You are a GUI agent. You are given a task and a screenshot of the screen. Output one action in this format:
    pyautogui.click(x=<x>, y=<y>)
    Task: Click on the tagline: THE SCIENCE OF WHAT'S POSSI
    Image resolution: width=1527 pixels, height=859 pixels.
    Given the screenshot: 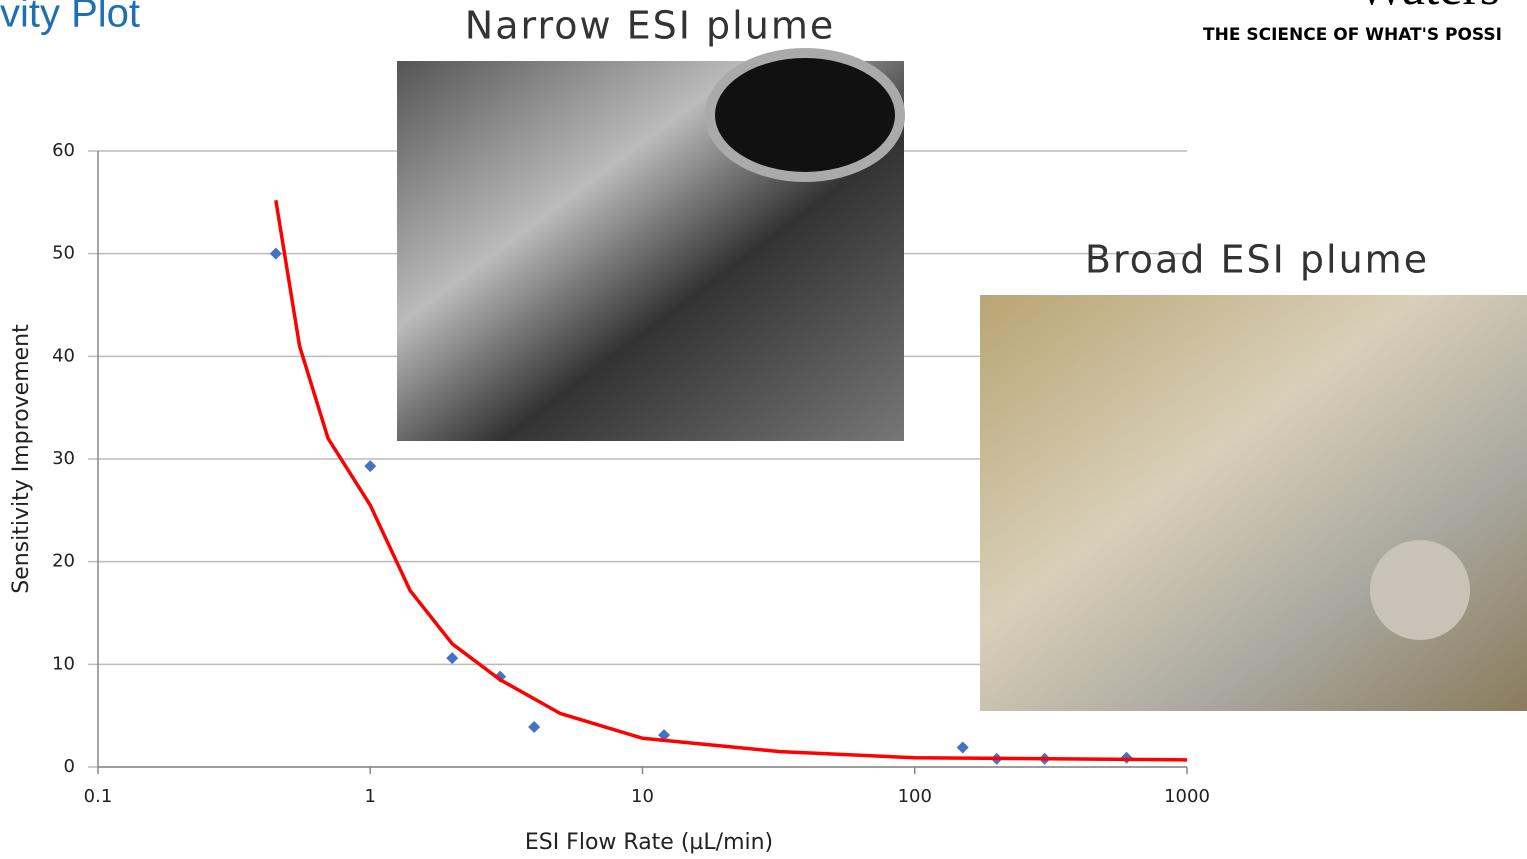 What is the action you would take?
    pyautogui.click(x=1352, y=35)
    